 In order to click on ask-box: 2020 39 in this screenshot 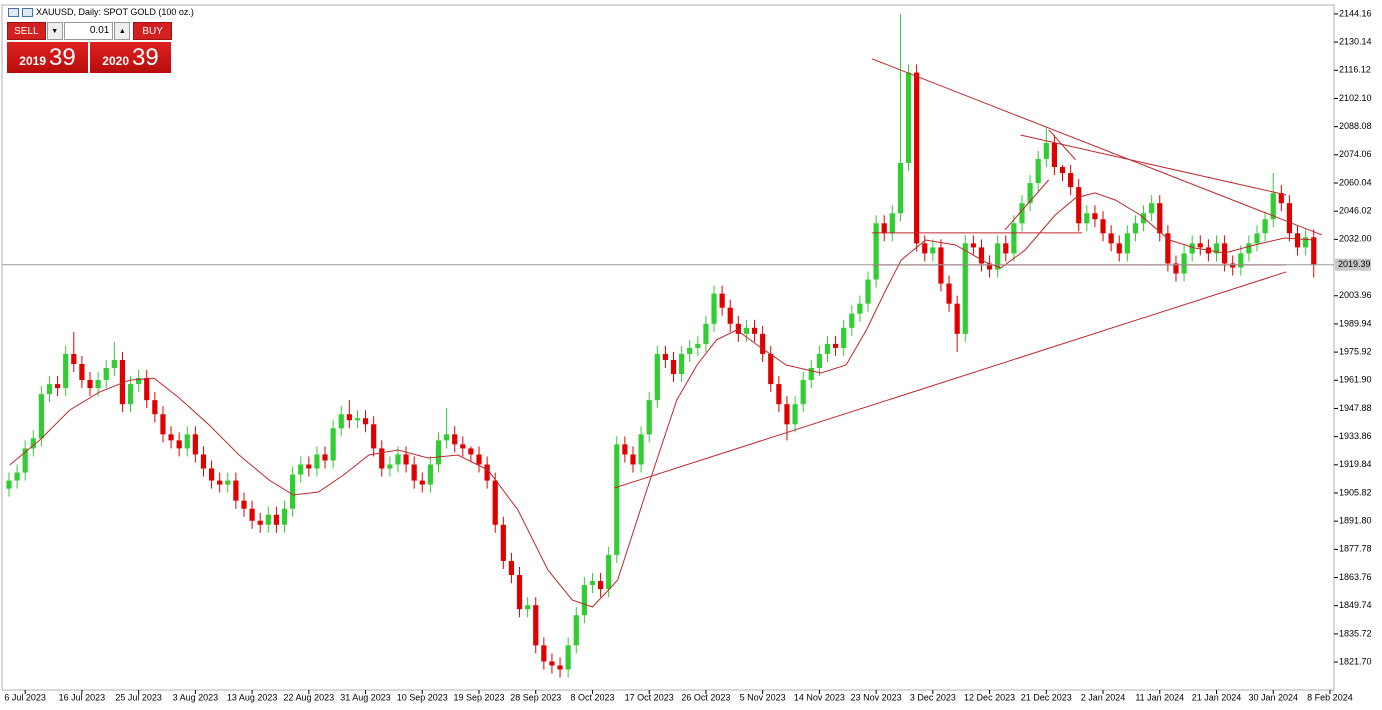, I will do `click(130, 57)`.